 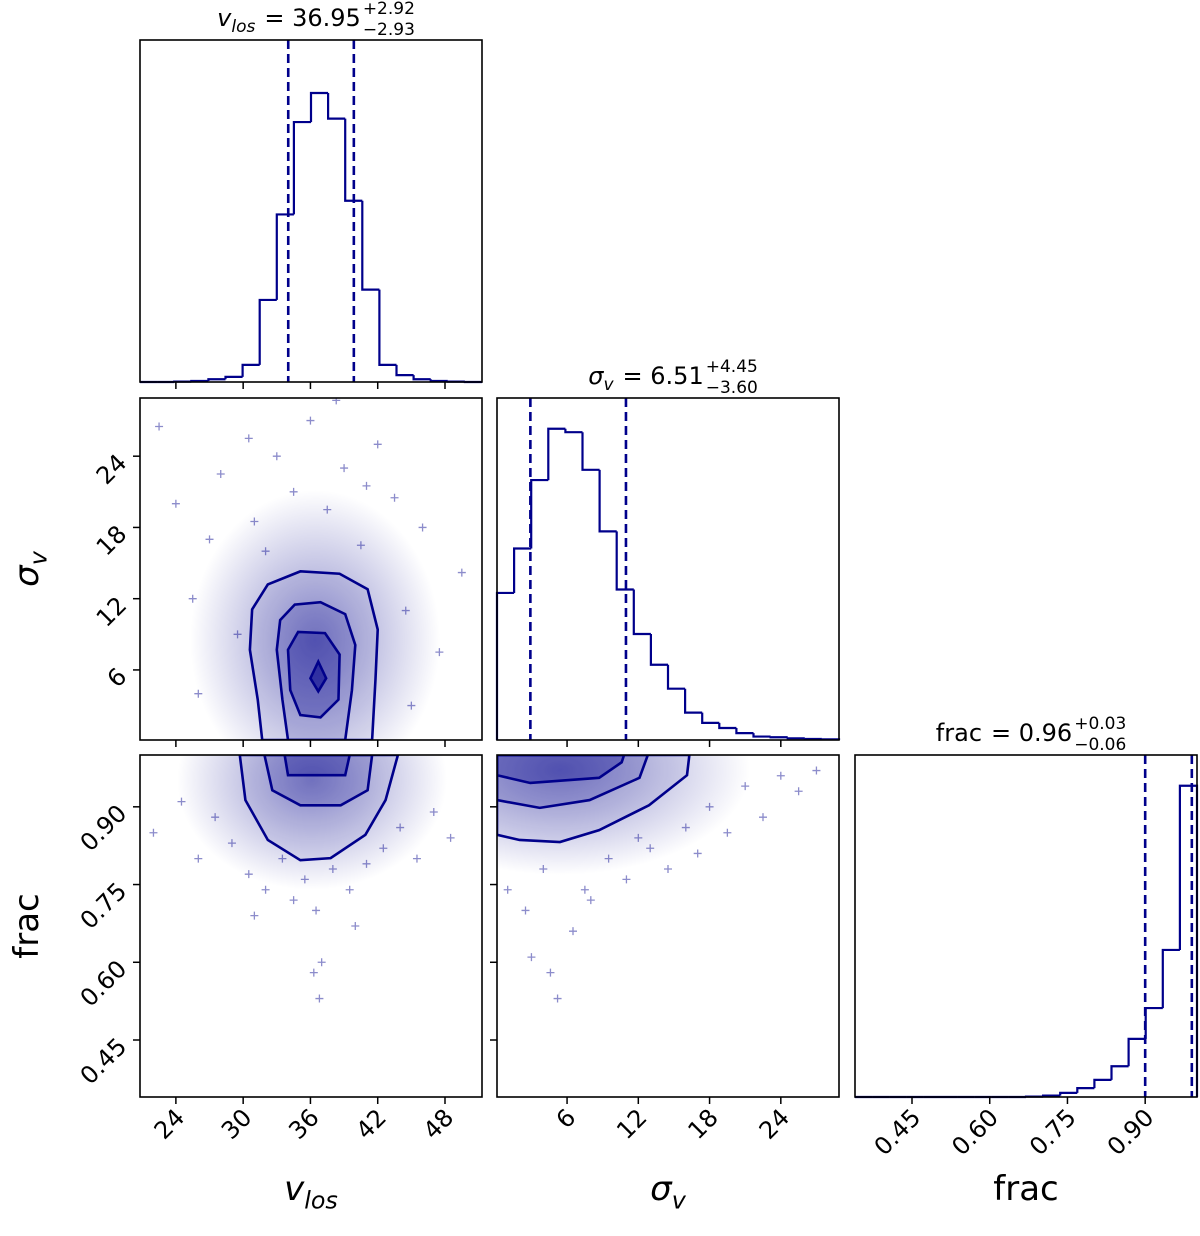 What do you see at coordinates (117, 677) in the screenshot?
I see `y-tick-label: 6` at bounding box center [117, 677].